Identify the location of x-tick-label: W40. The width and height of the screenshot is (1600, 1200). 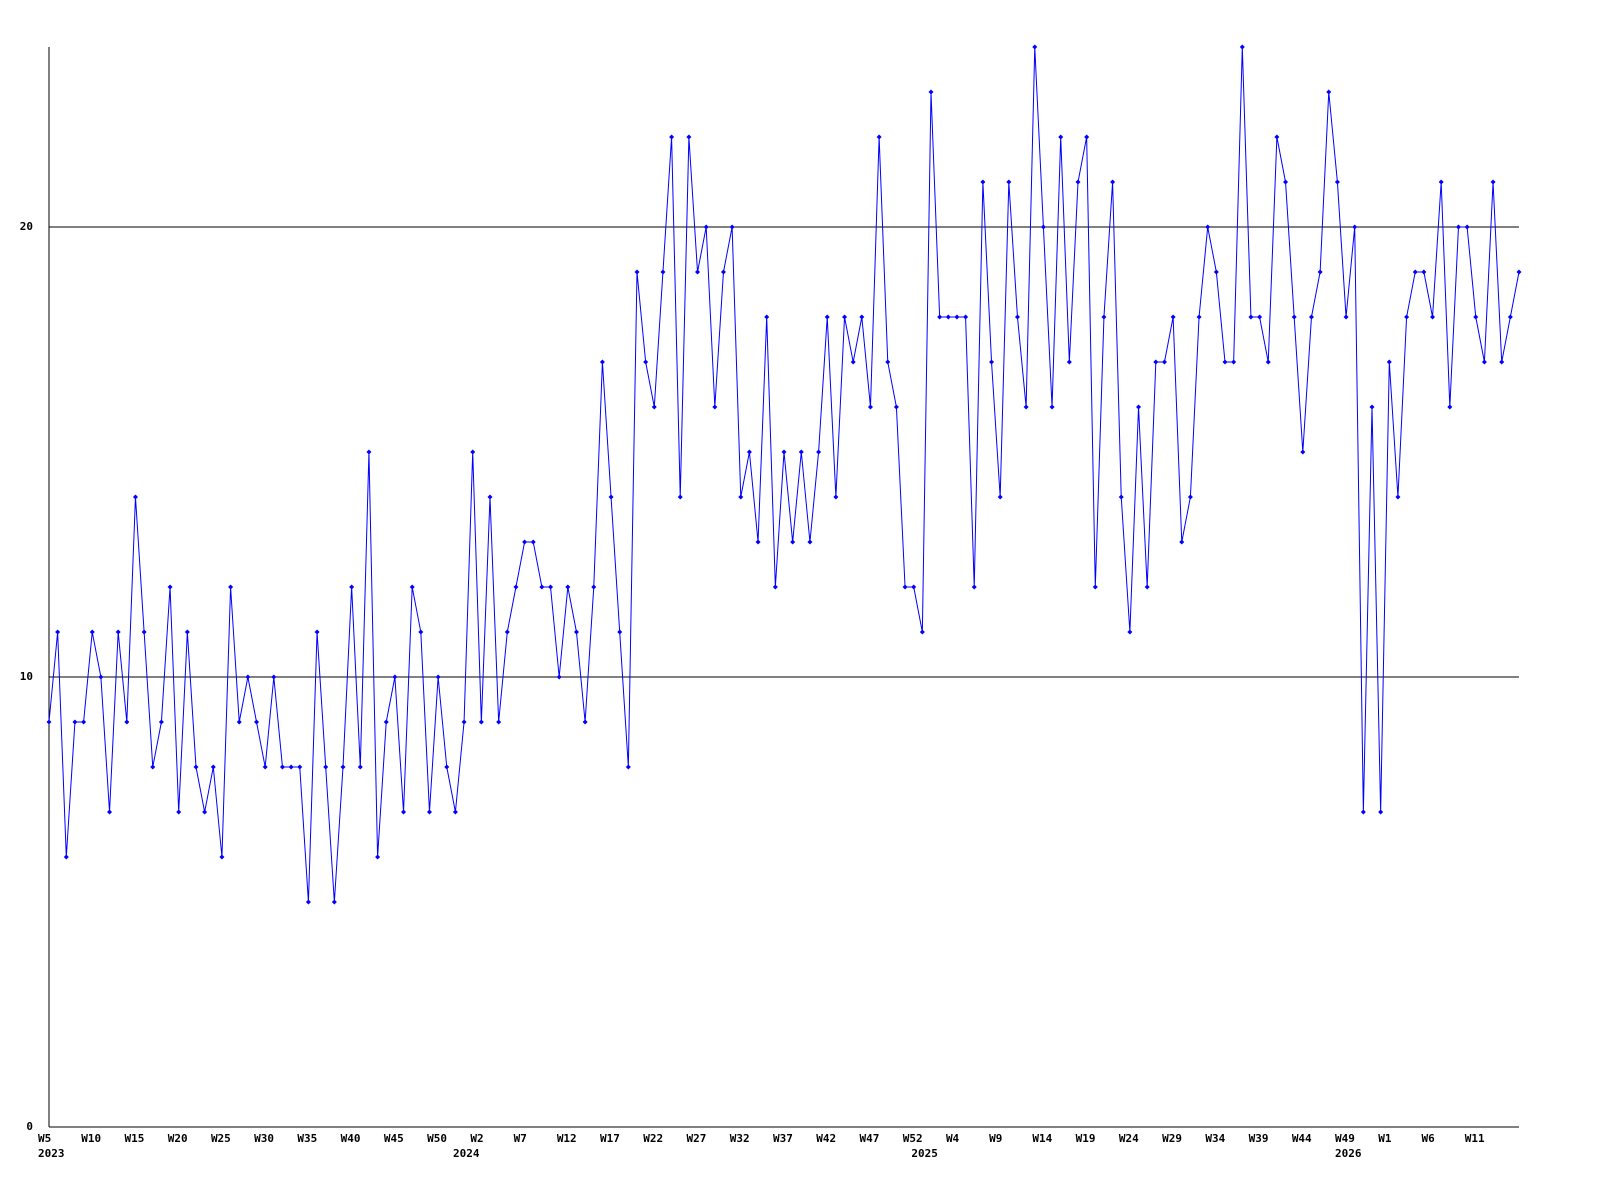
(351, 1138).